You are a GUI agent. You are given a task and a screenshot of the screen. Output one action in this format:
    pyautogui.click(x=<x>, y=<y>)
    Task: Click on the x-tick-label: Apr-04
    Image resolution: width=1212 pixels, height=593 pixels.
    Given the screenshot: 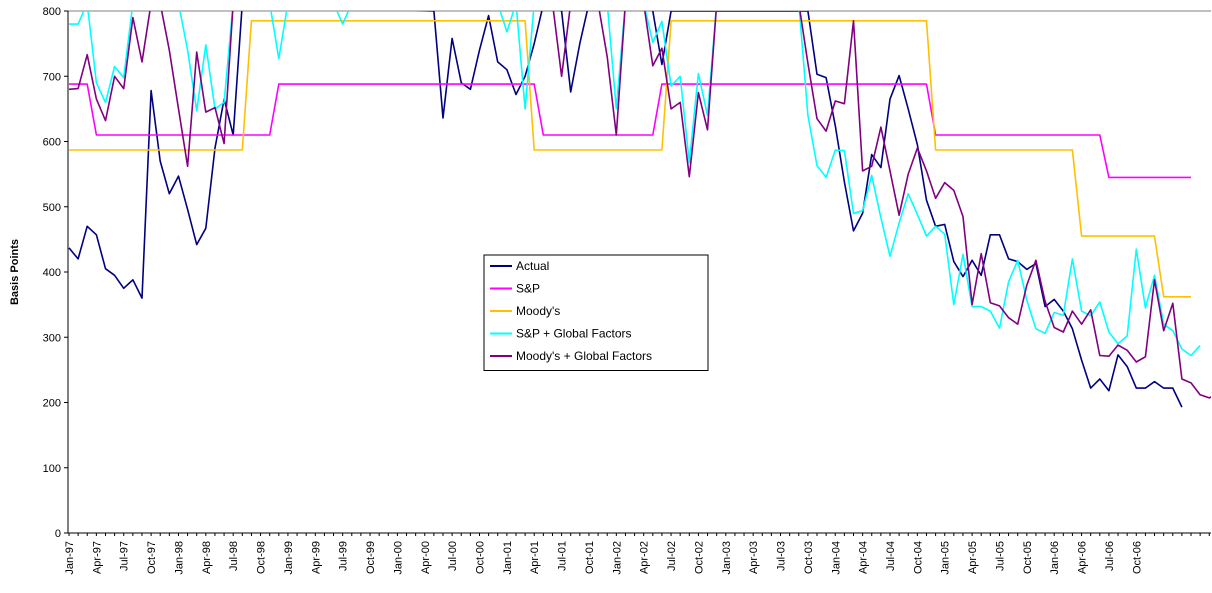 What is the action you would take?
    pyautogui.click(x=864, y=557)
    